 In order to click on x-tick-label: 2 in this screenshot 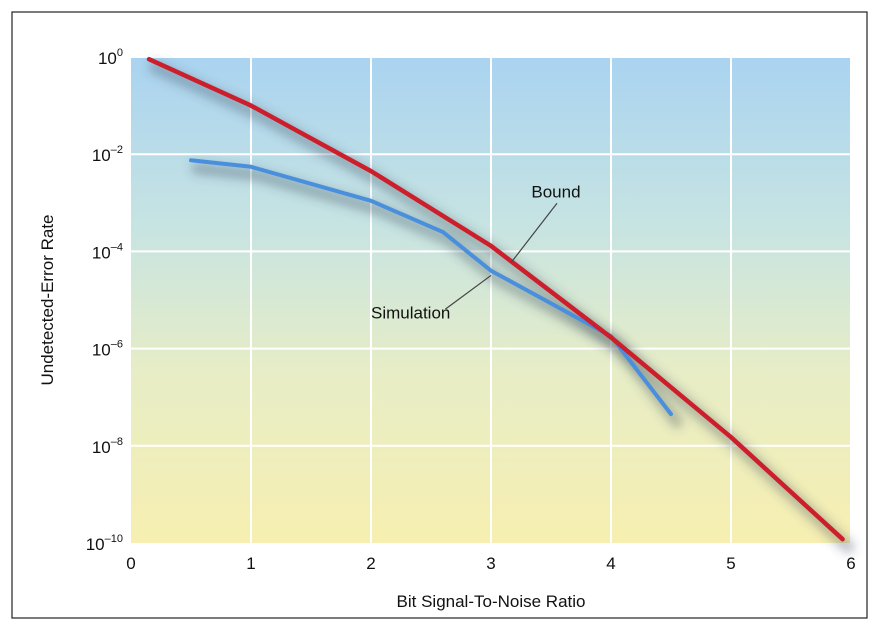, I will do `click(370, 563)`.